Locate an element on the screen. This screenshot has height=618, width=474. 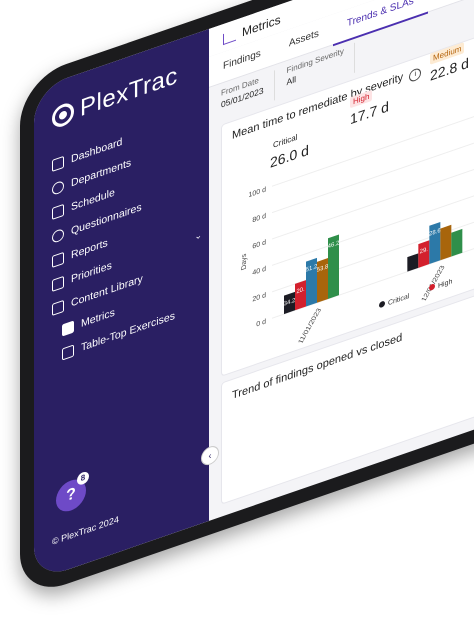
legend-label: High is located at coordinates (445, 283).